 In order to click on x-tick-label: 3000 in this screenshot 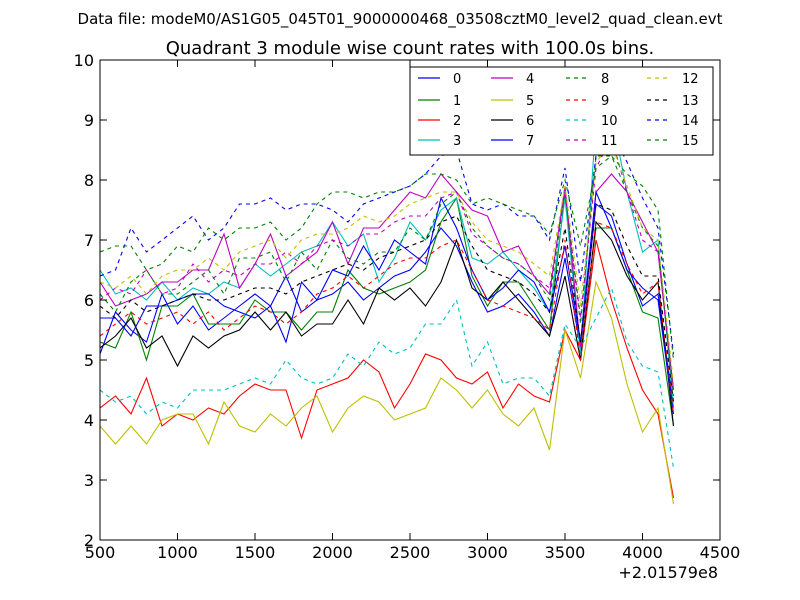, I will do `click(487, 552)`.